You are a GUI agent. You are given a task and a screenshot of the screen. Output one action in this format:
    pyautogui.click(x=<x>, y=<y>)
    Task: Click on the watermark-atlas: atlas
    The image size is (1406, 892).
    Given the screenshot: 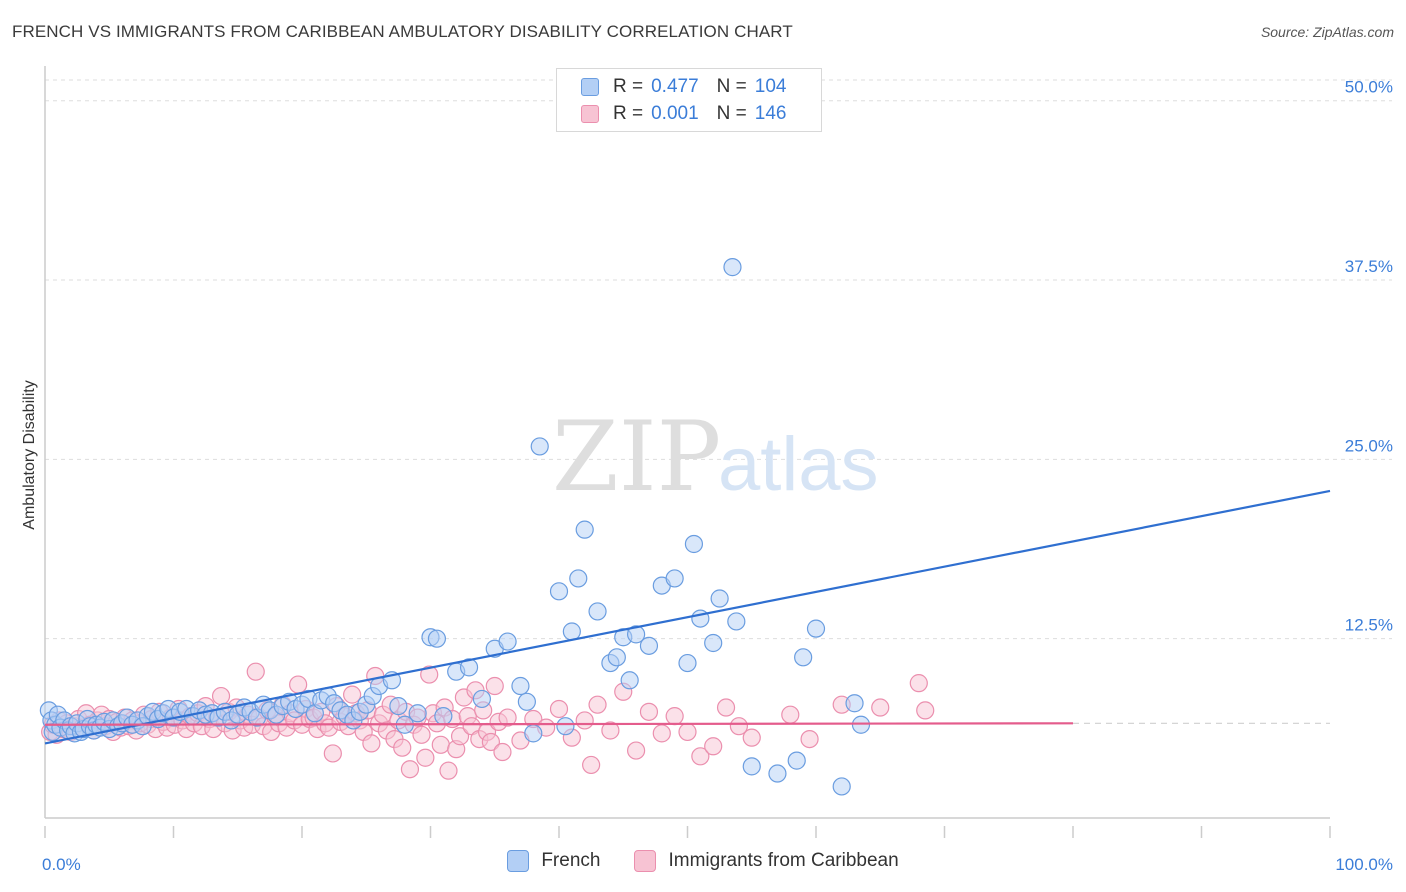 What is the action you would take?
    pyautogui.click(x=798, y=464)
    